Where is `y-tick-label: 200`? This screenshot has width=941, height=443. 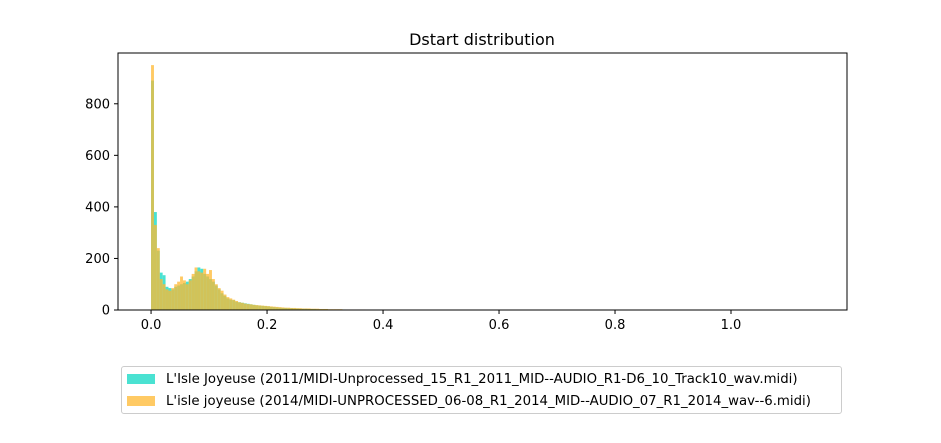 y-tick-label: 200 is located at coordinates (97, 259).